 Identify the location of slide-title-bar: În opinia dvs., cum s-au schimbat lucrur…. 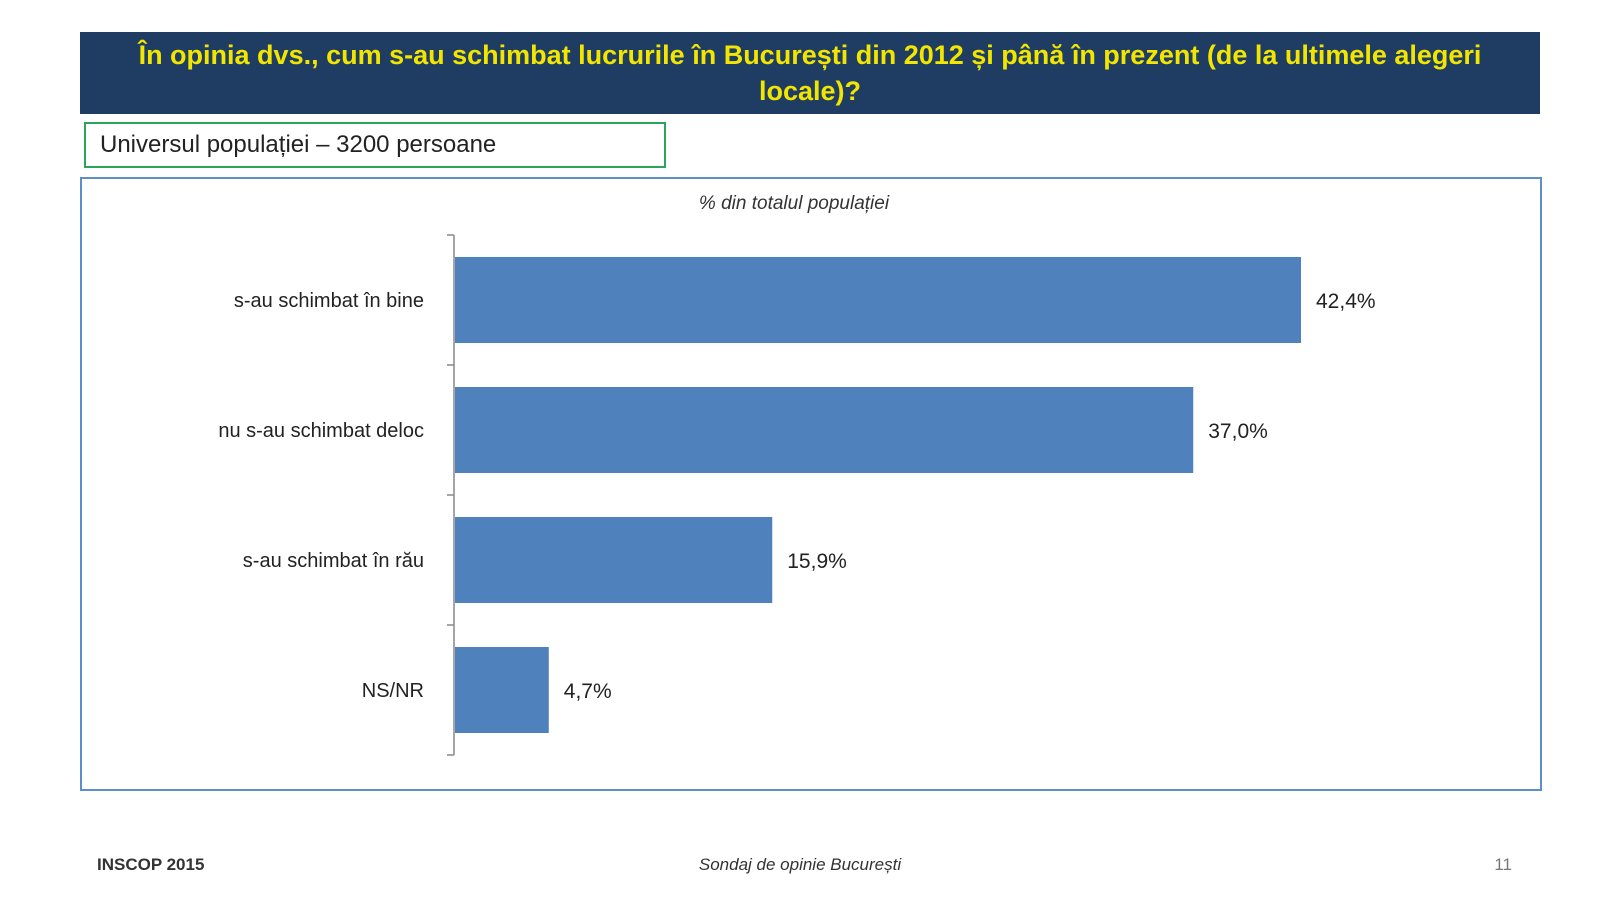
(810, 73).